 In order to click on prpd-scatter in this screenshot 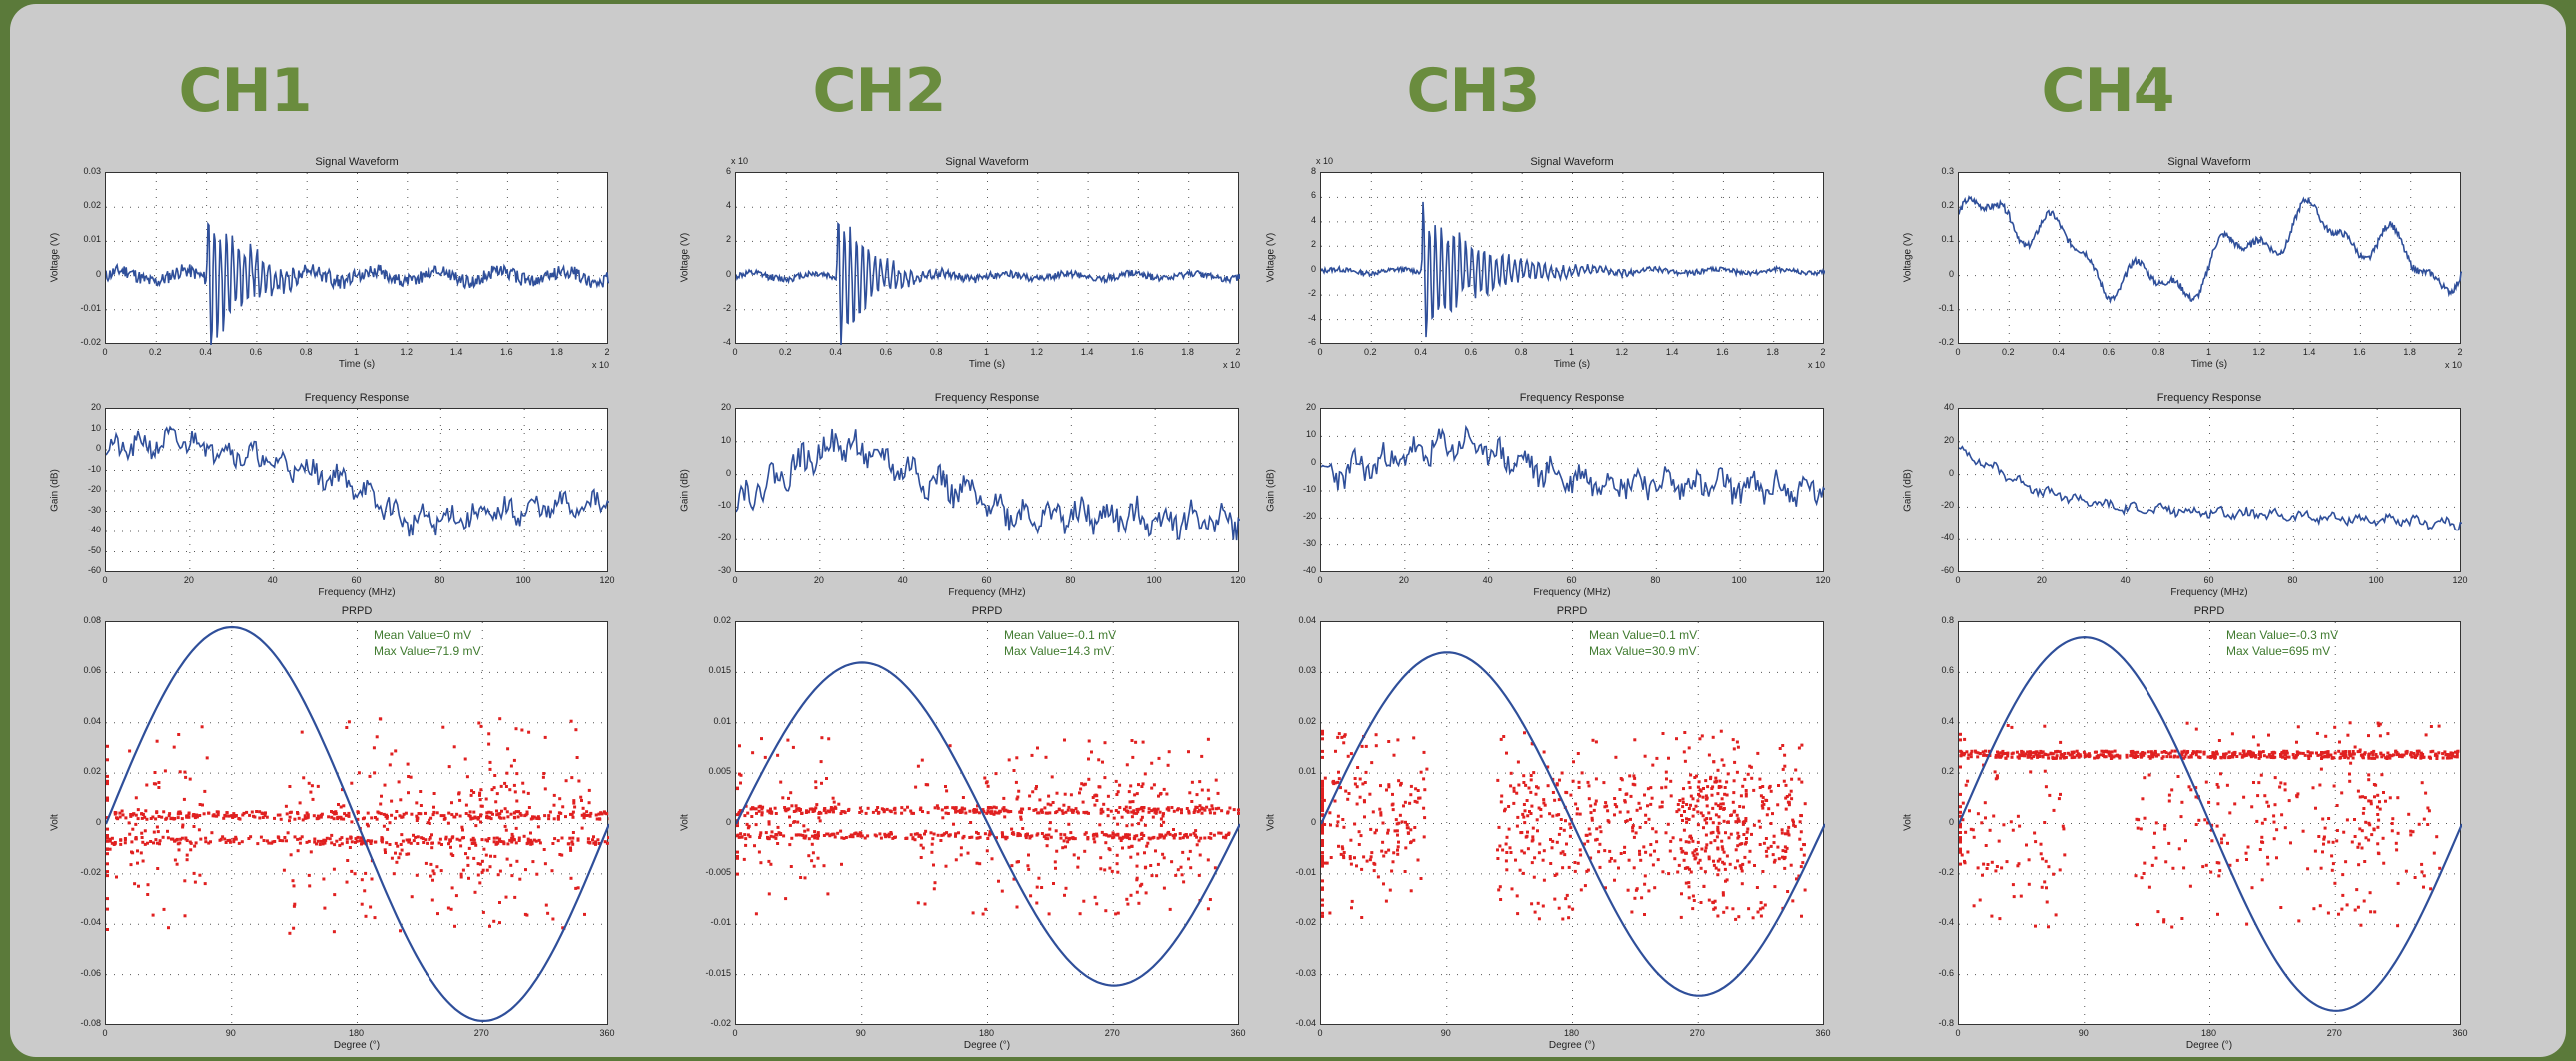, I will do `click(2209, 825)`.